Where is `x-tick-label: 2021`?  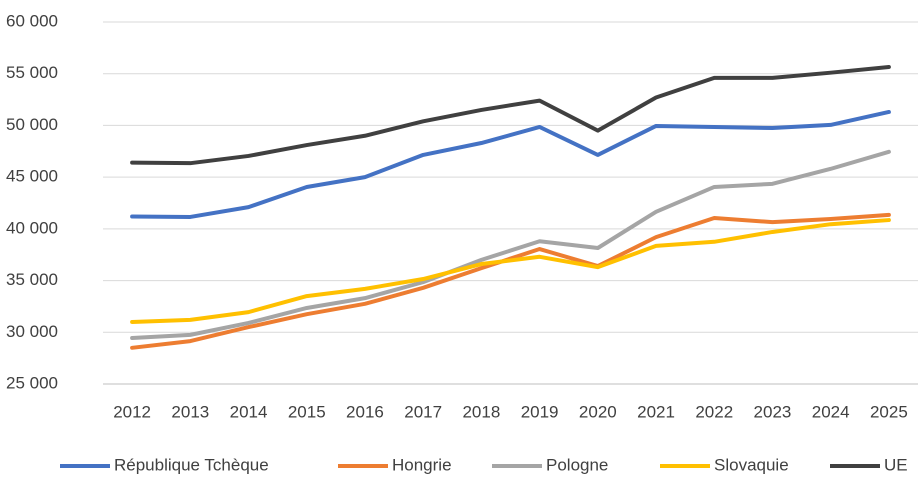 x-tick-label: 2021 is located at coordinates (656, 411).